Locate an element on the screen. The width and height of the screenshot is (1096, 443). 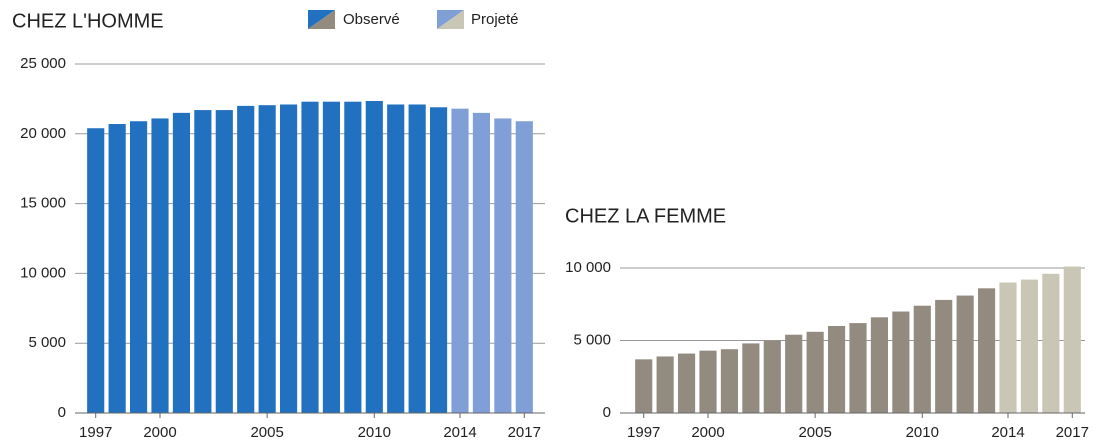
y-tick-label: 15 000 is located at coordinates (43, 203).